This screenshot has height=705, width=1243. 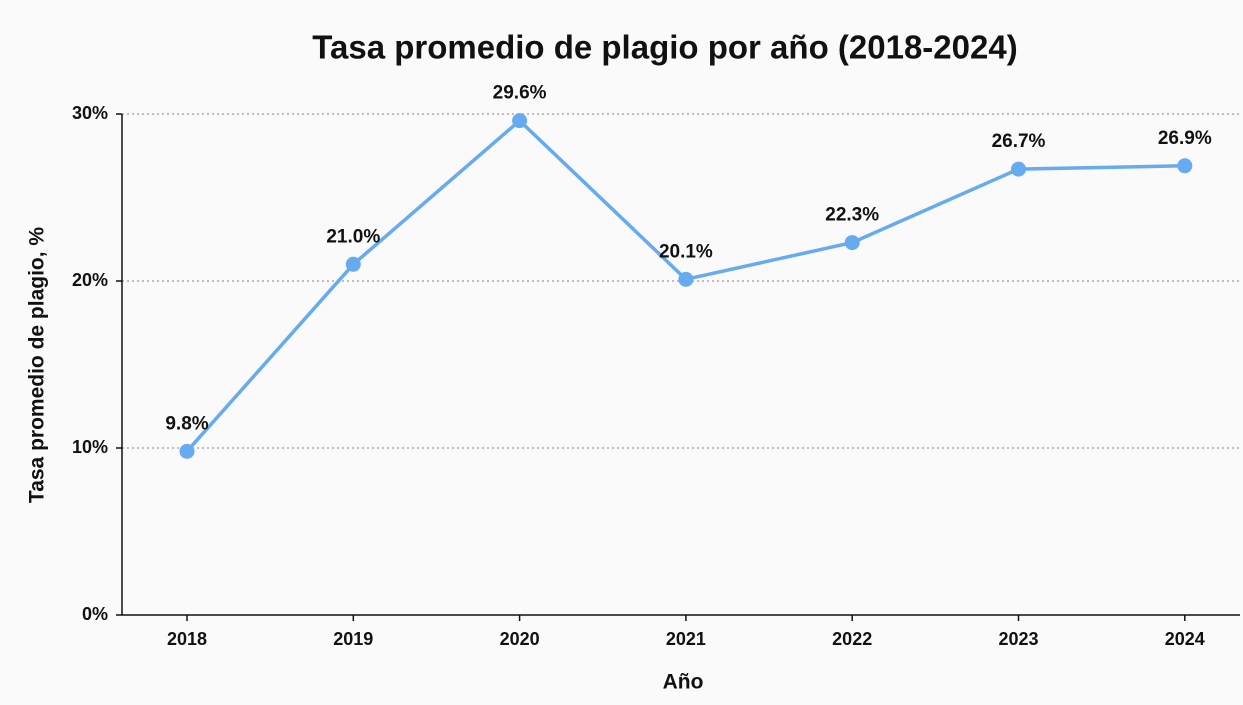 I want to click on data-label: 20.1%, so click(x=686, y=251).